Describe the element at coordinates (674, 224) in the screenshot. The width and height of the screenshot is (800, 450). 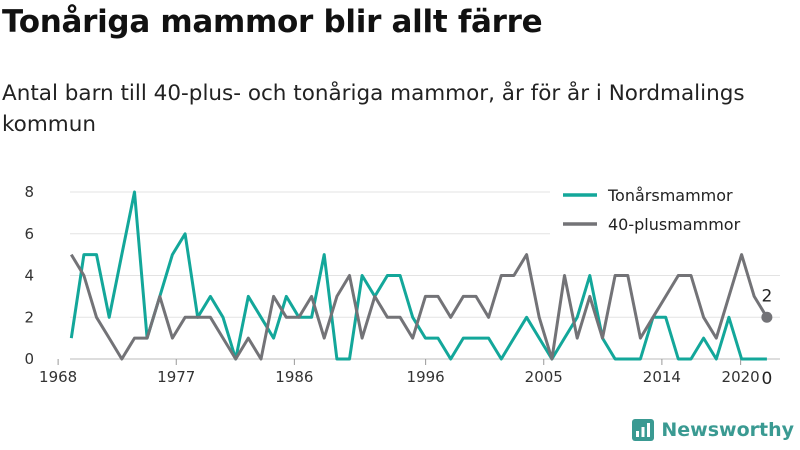
I see `legend-label: 40-plusmammor` at that location.